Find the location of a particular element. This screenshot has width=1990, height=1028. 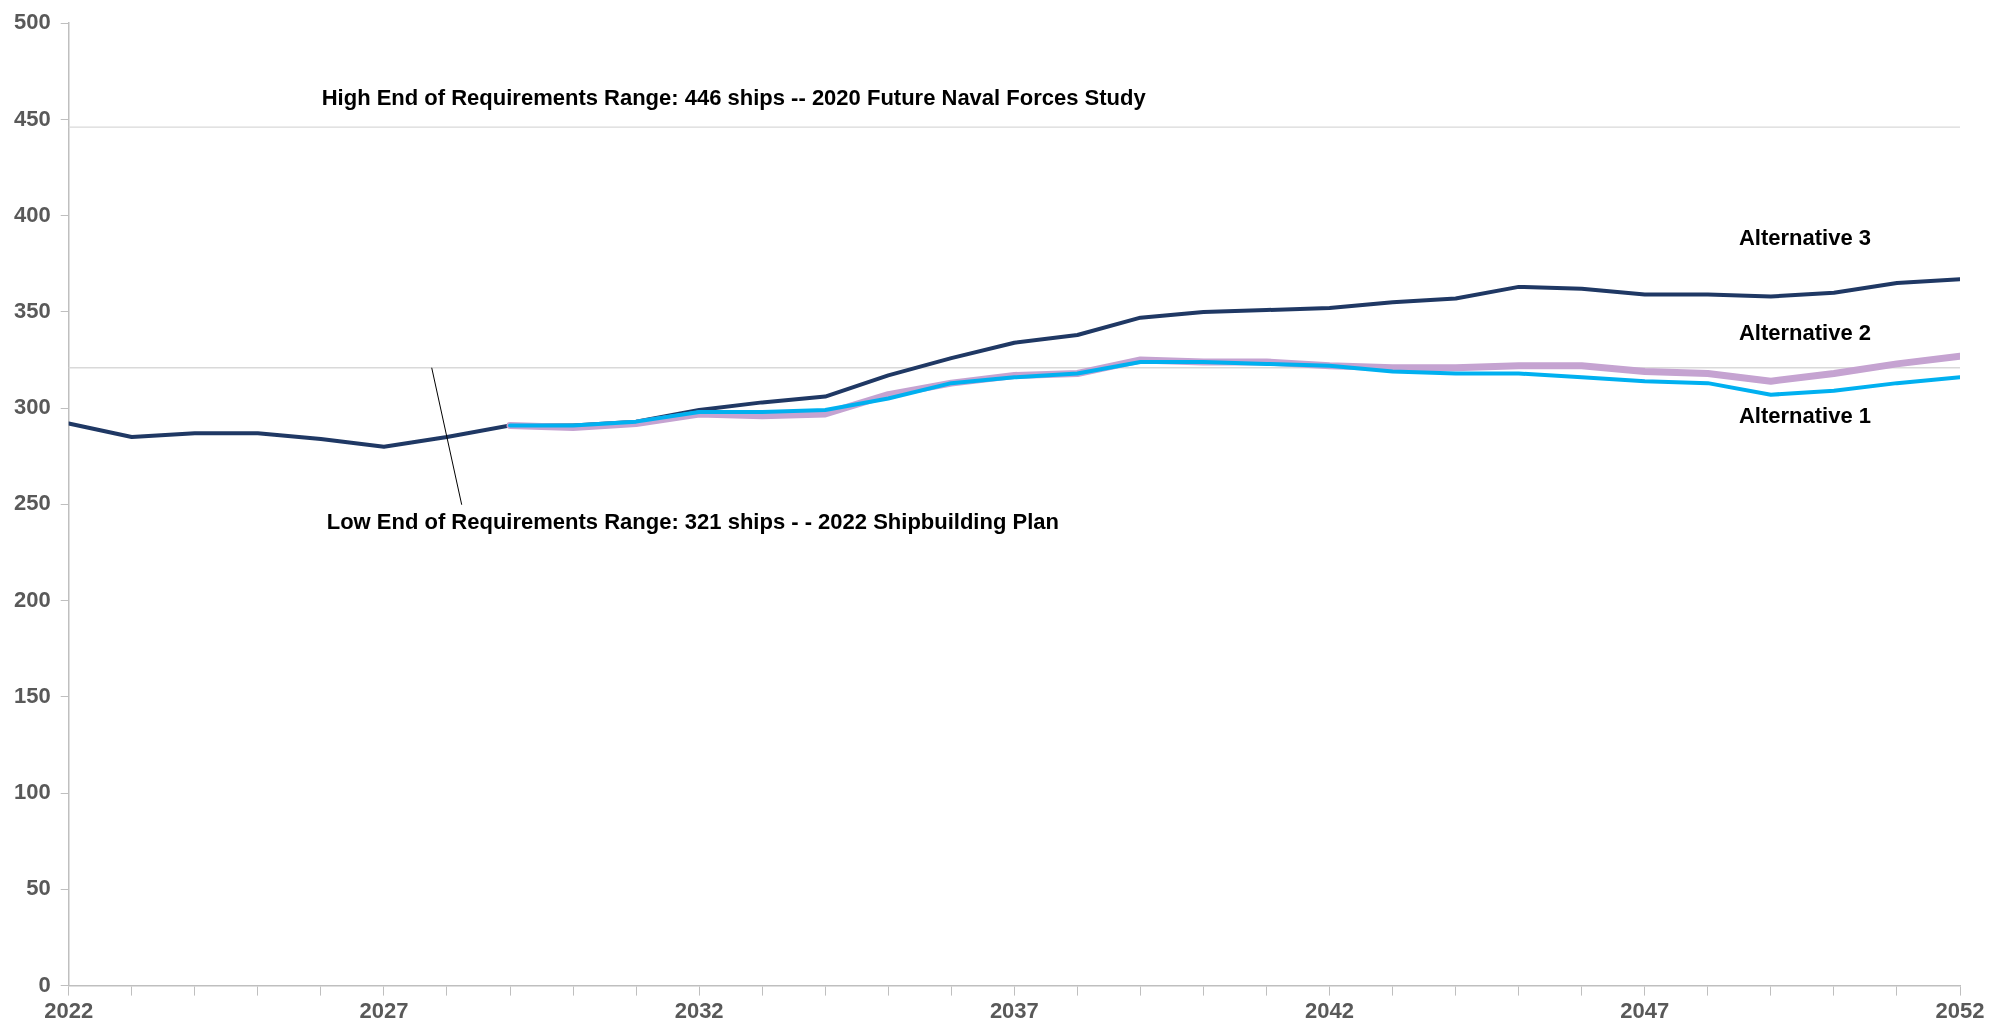

x-tick-label: 2052 is located at coordinates (1960, 1010).